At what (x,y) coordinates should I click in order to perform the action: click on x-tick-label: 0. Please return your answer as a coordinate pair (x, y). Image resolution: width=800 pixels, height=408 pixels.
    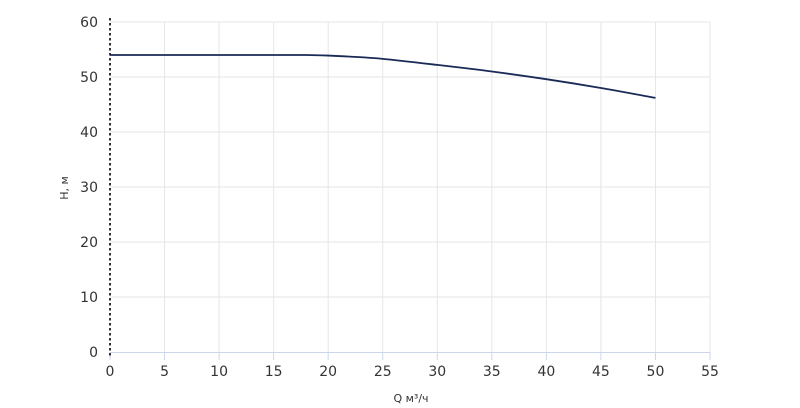
    Looking at the image, I should click on (110, 372).